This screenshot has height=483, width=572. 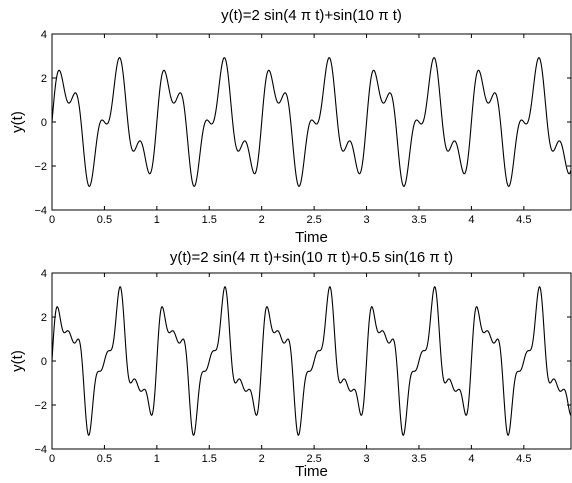 What do you see at coordinates (311, 15) in the screenshot?
I see `chart-title: y(t)=2 sin(4 π t)+sin(10 π t)` at bounding box center [311, 15].